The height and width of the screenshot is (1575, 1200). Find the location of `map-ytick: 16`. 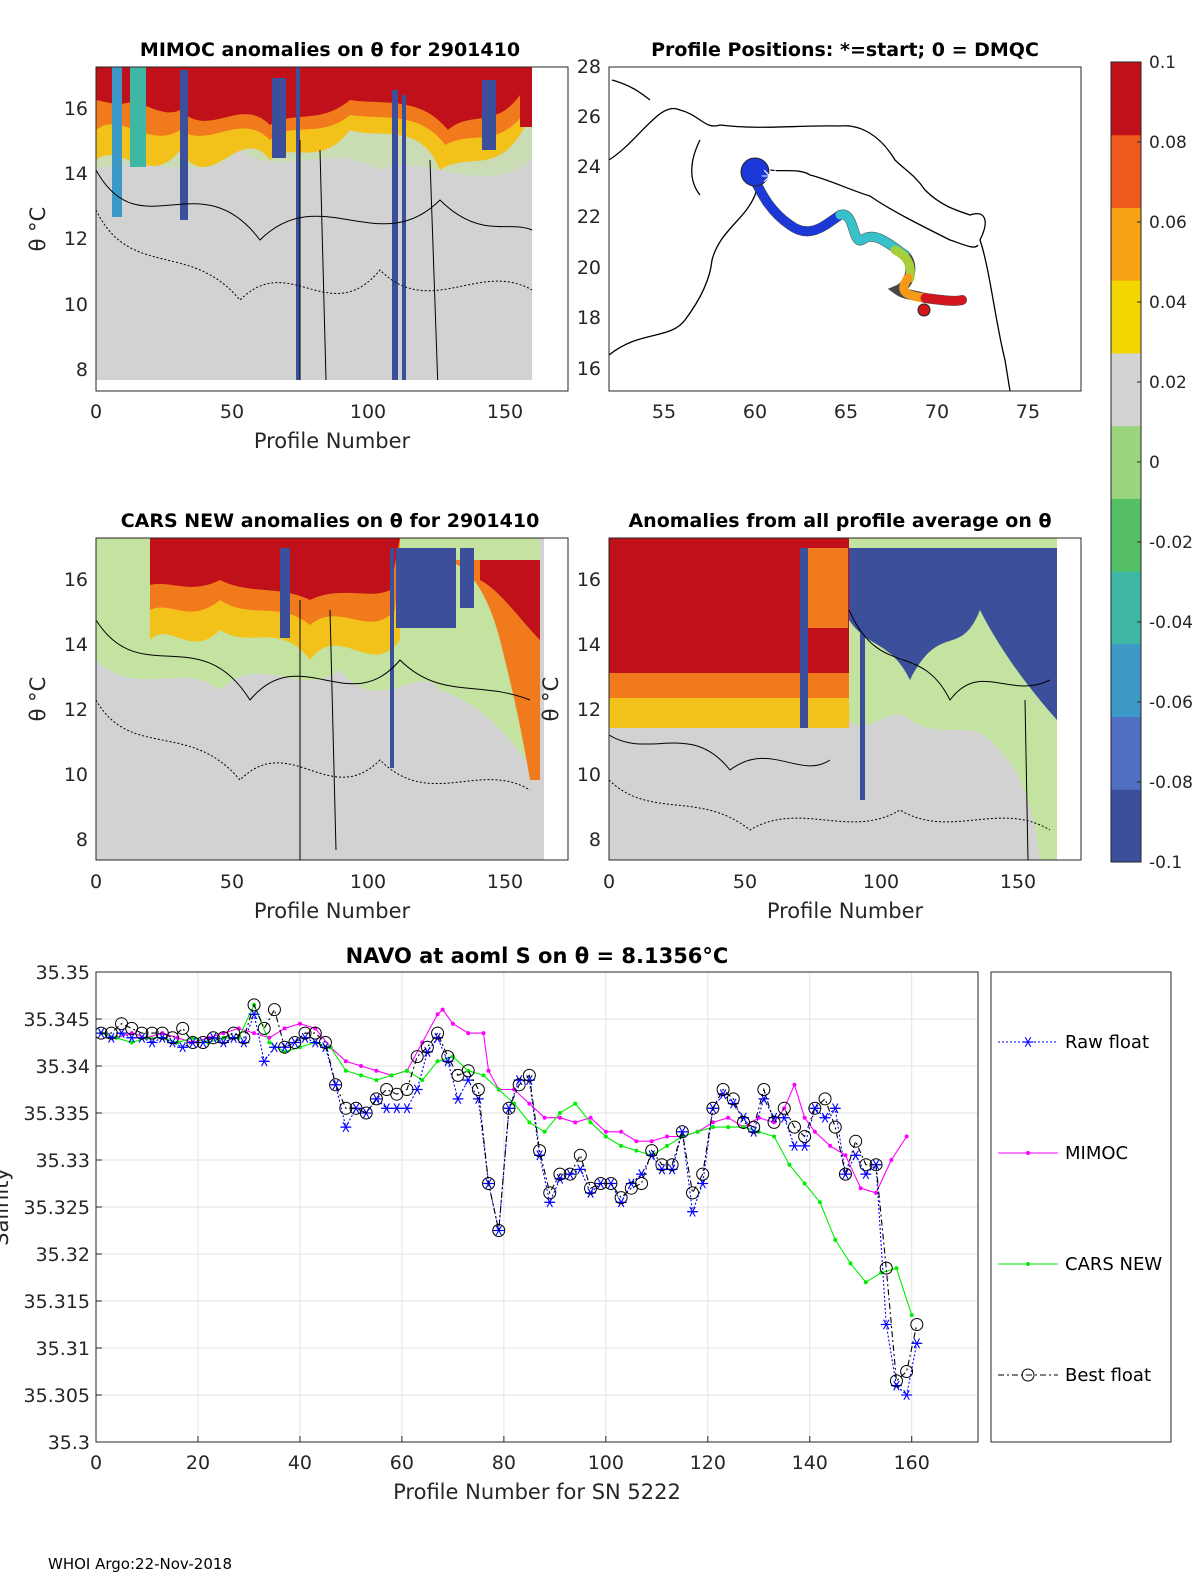

map-ytick: 16 is located at coordinates (589, 369).